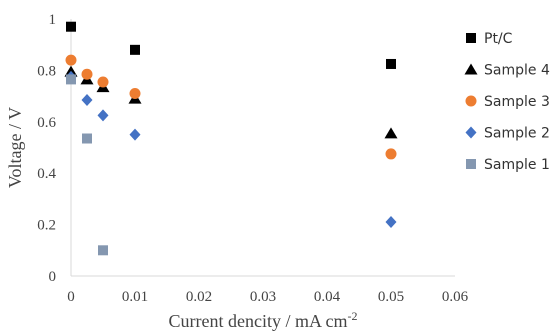  I want to click on x-tick-label: 0.06, so click(455, 297).